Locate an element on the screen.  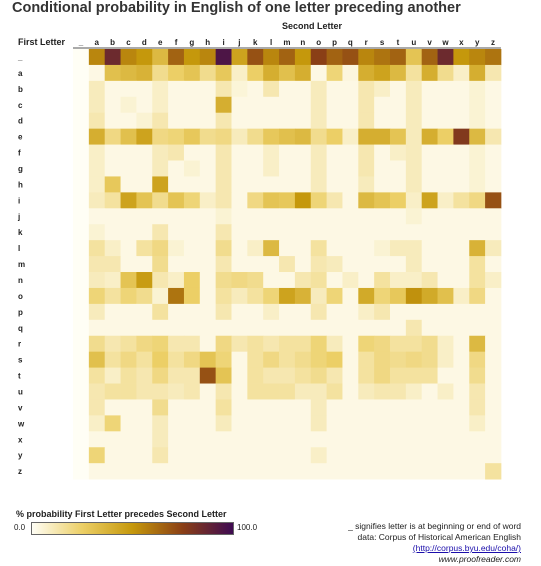
row-label: b is located at coordinates (20, 89).